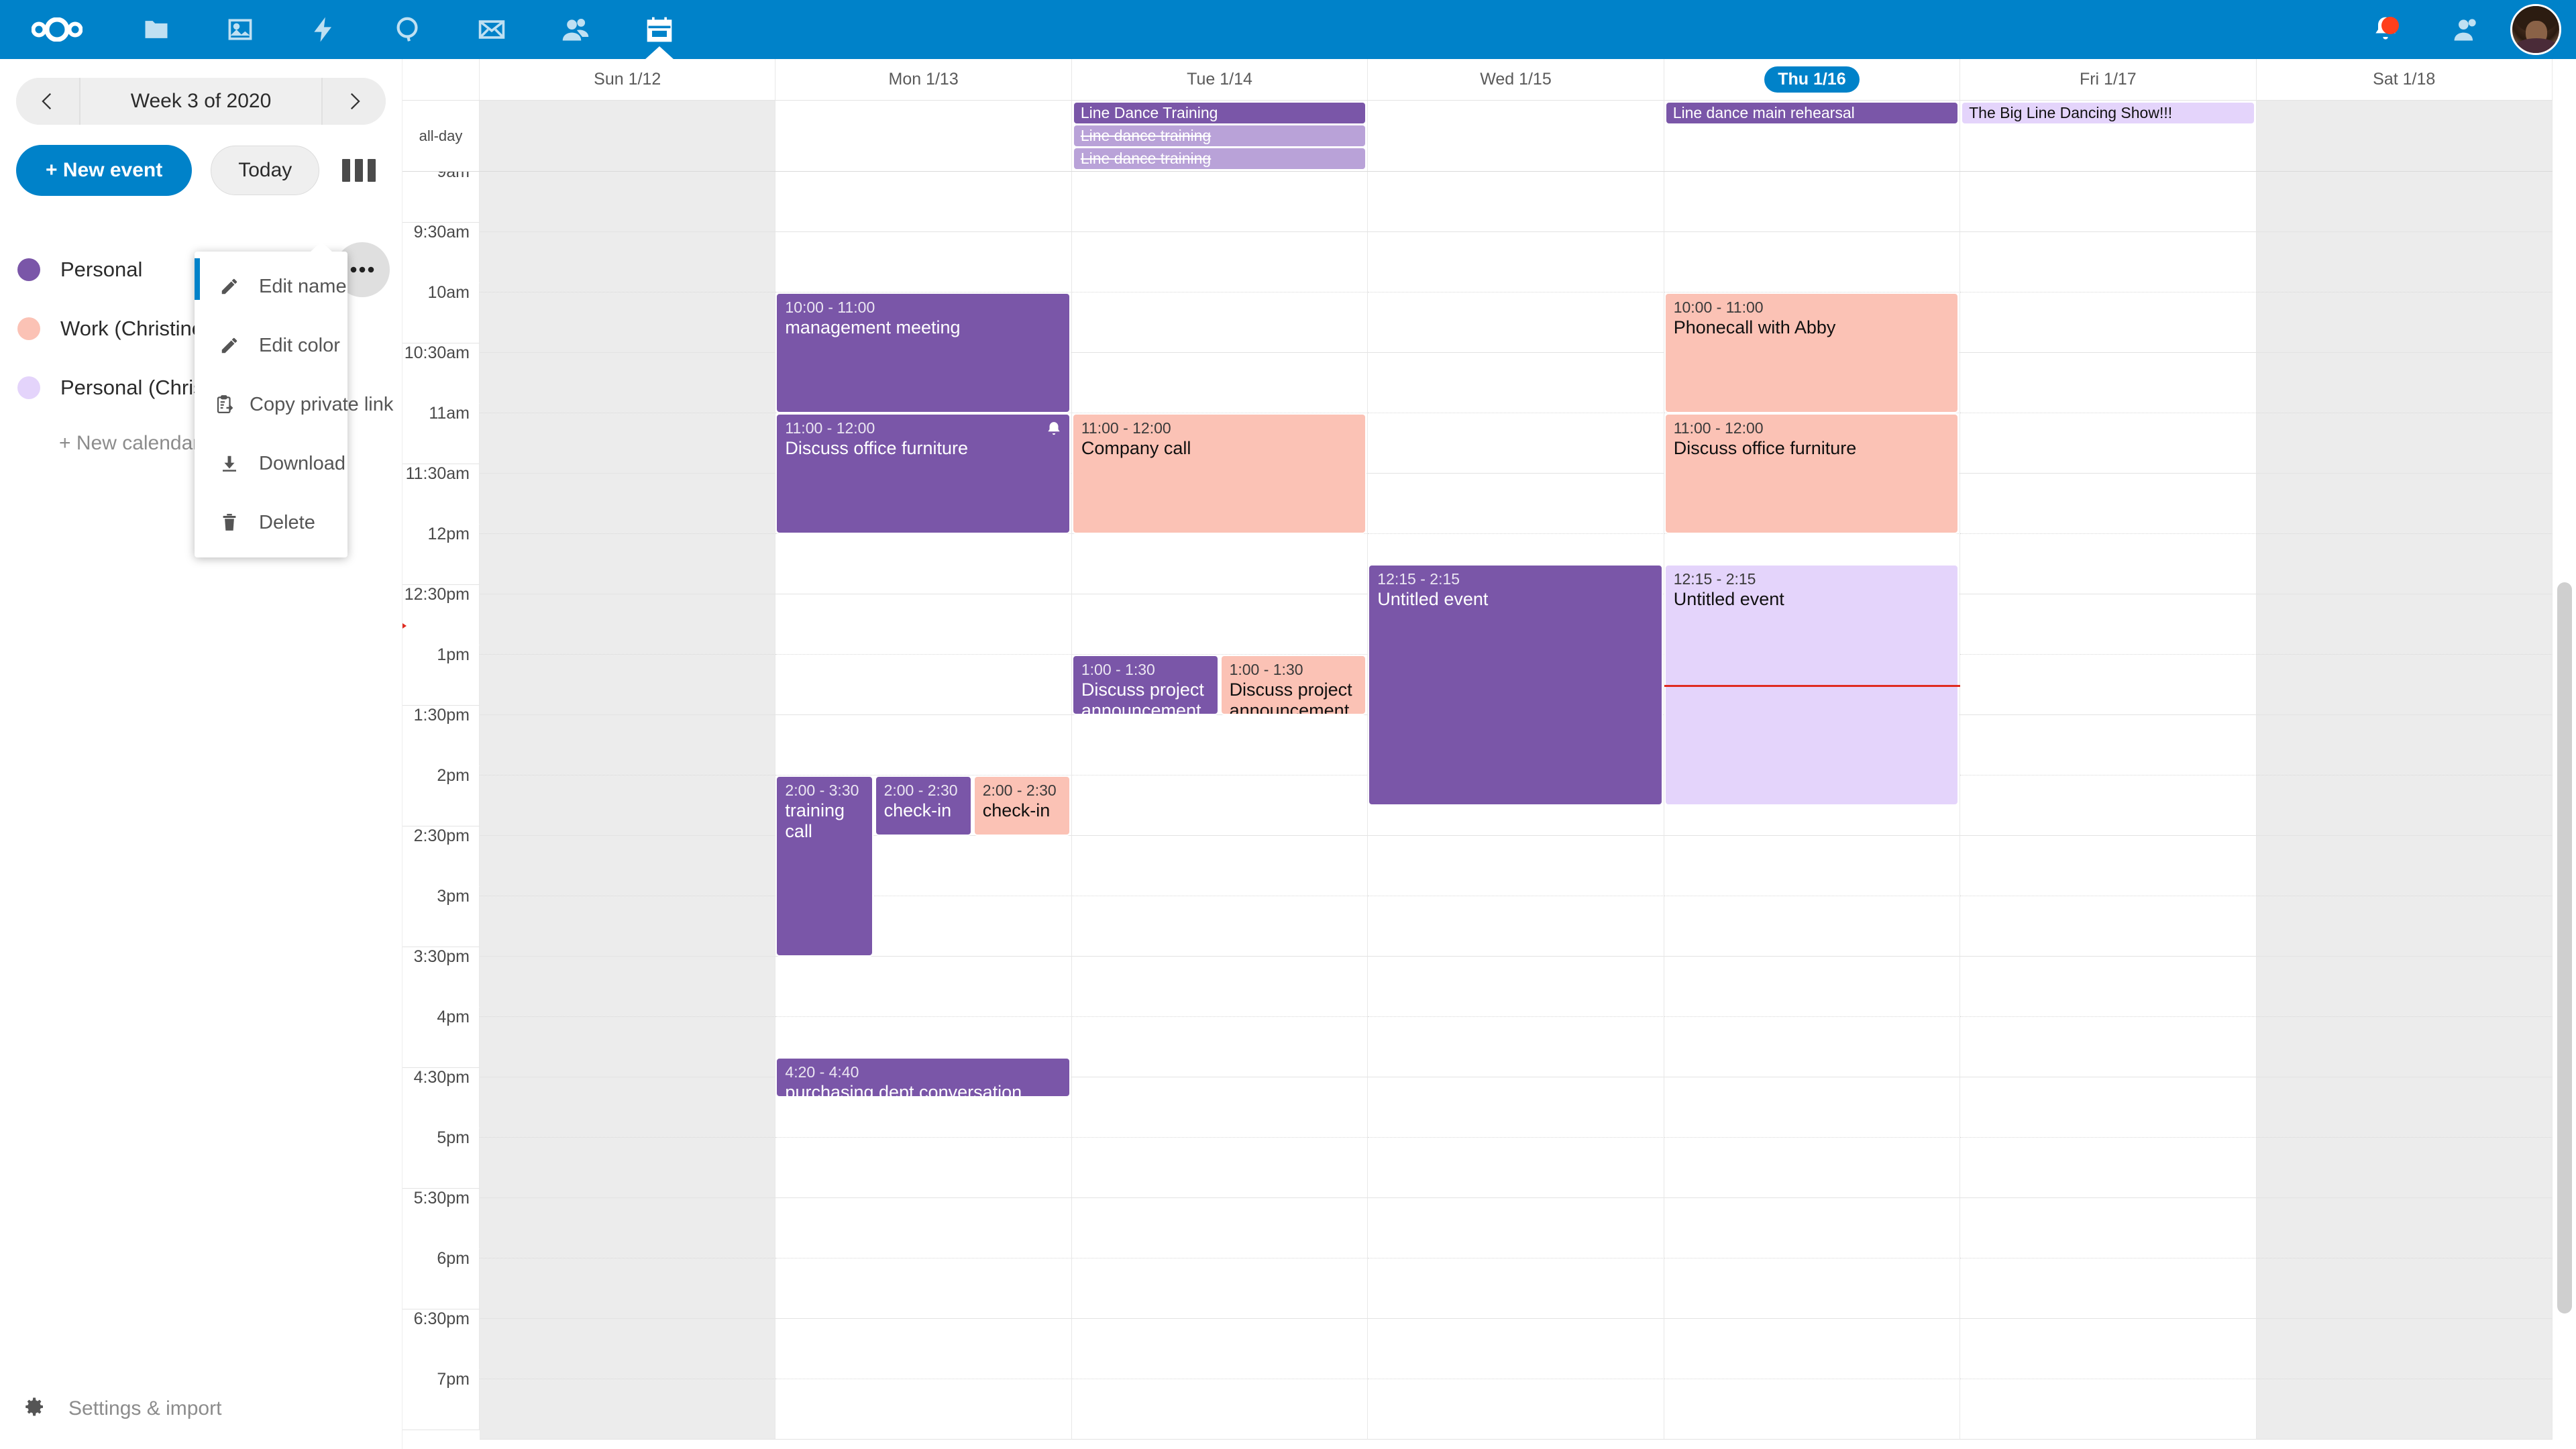 Image resolution: width=2576 pixels, height=1449 pixels. What do you see at coordinates (2405, 79) in the screenshot?
I see `day-header-6: Sat 1/18` at bounding box center [2405, 79].